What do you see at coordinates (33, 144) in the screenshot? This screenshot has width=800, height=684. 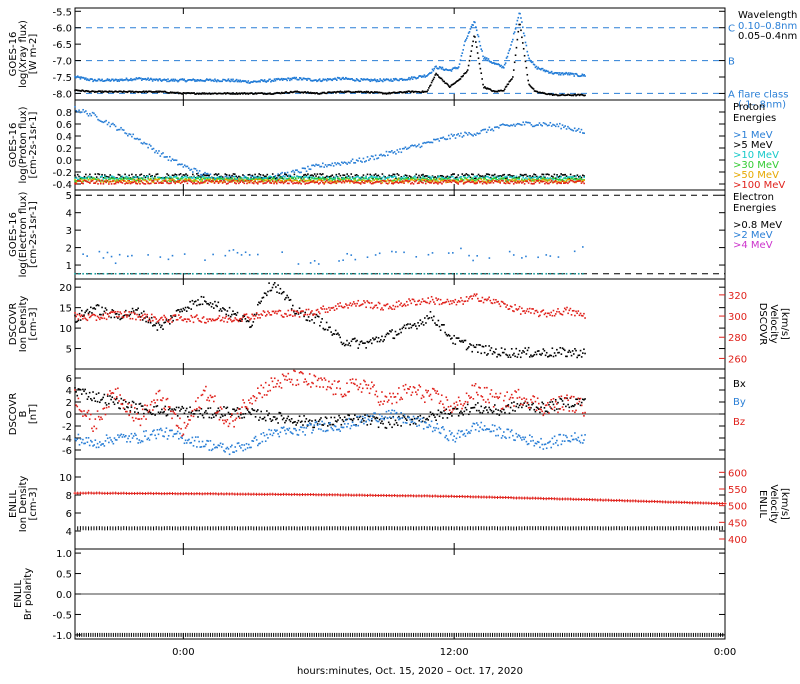 I see `y-axis-label: [cm-2s-1sr-1]` at bounding box center [33, 144].